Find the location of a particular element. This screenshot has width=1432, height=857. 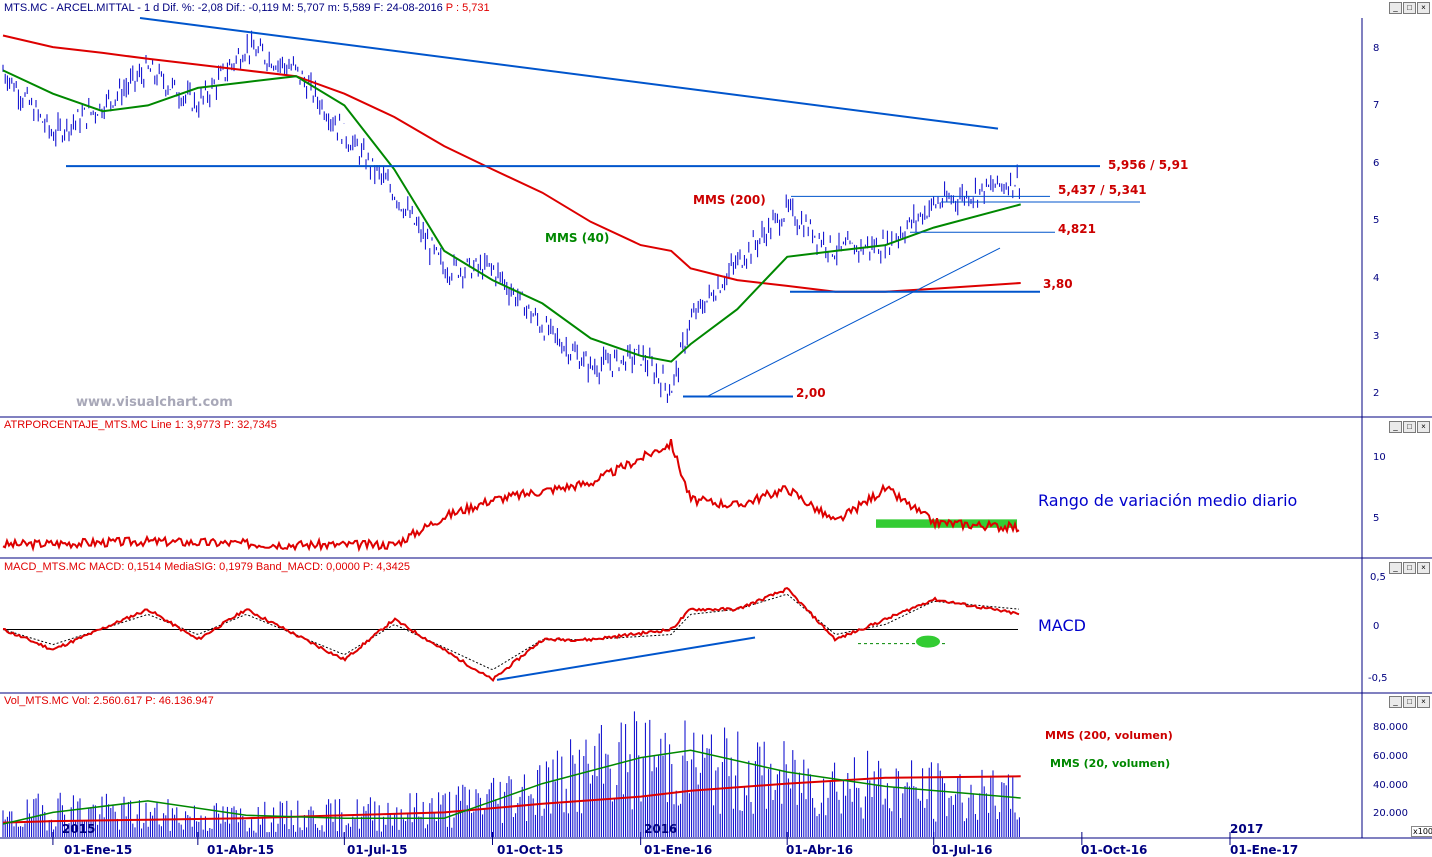

level-label-200: 2,00 is located at coordinates (811, 393).